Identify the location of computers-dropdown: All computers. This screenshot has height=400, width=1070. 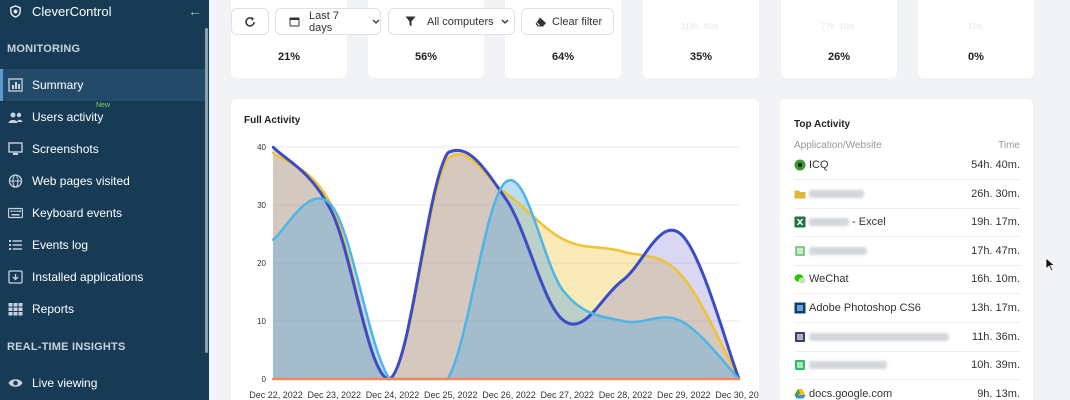
(451, 21).